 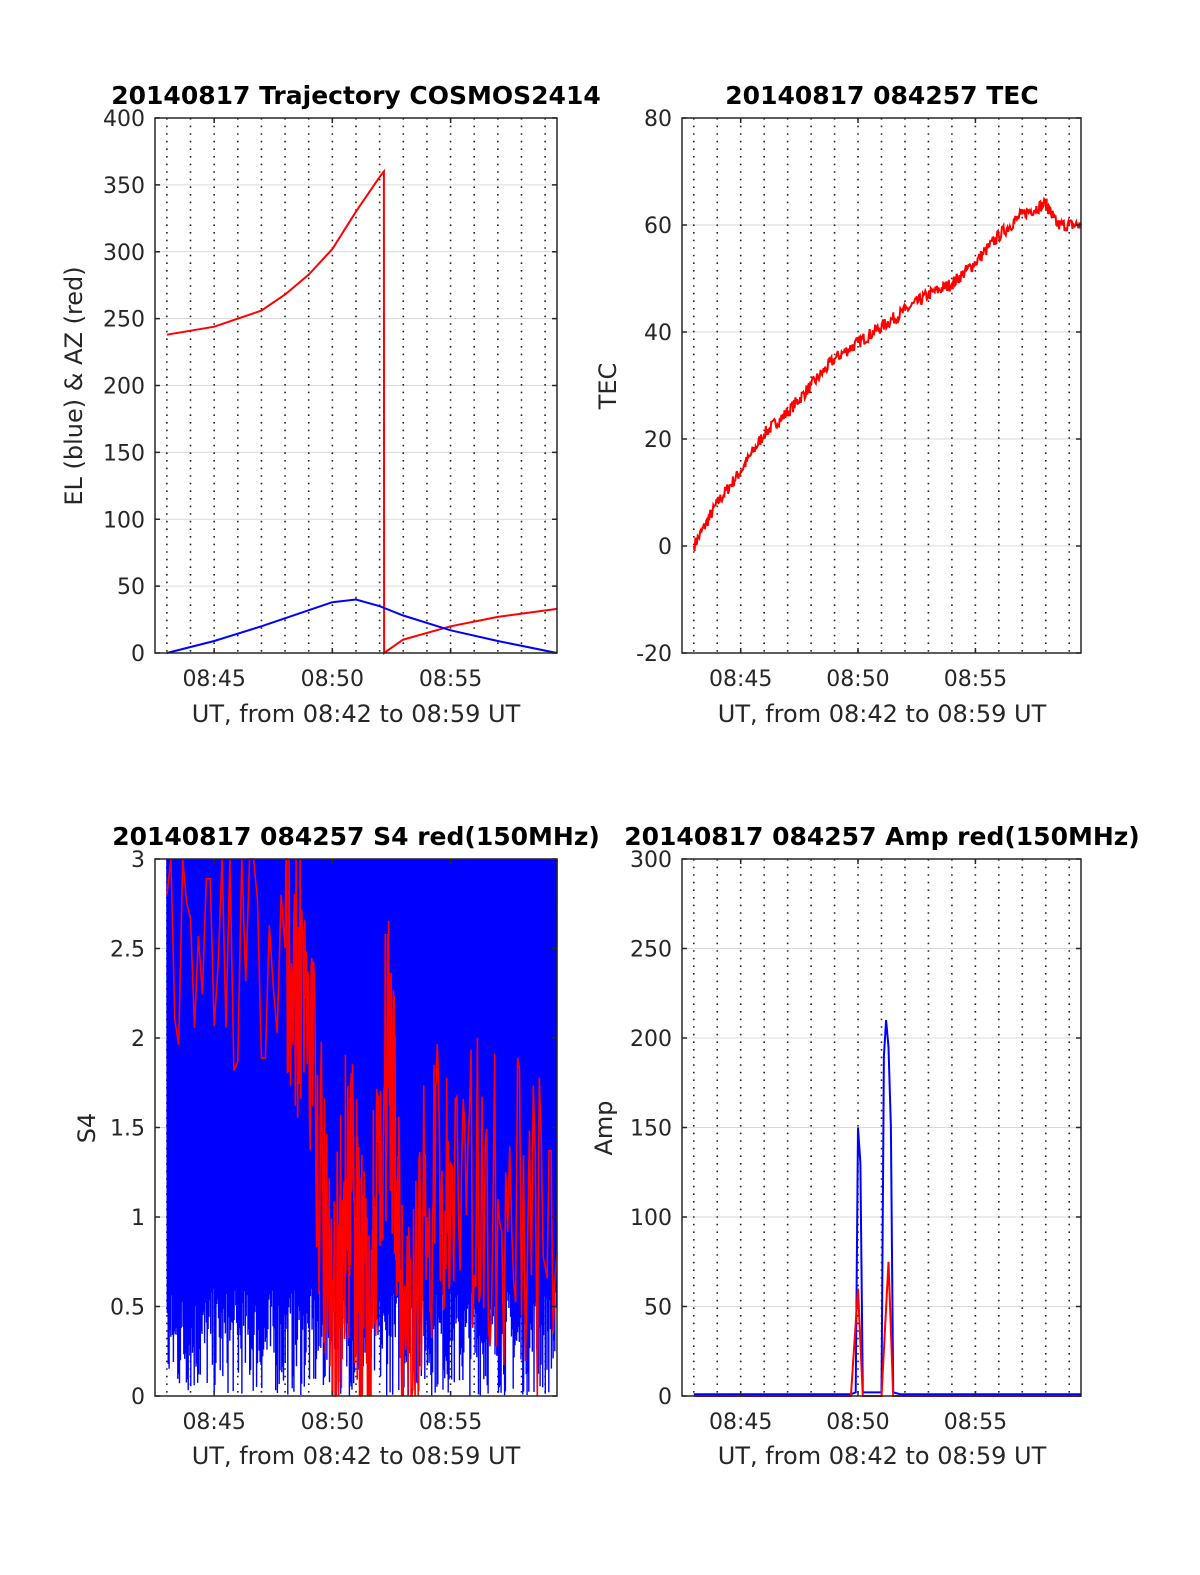 I want to click on axes-frame, so click(x=881, y=385).